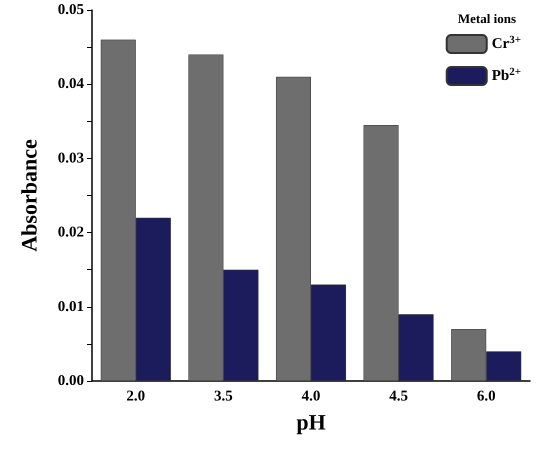 This screenshot has height=449, width=536. What do you see at coordinates (136, 396) in the screenshot?
I see `x-tick-label: 2.0` at bounding box center [136, 396].